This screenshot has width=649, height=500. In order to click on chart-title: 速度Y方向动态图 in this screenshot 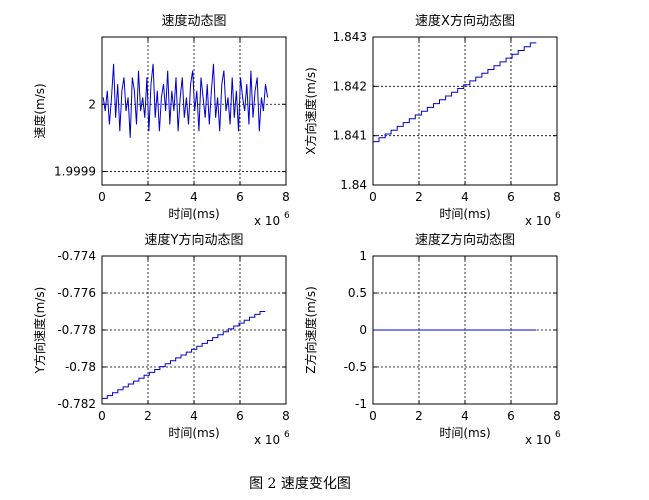, I will do `click(194, 240)`.